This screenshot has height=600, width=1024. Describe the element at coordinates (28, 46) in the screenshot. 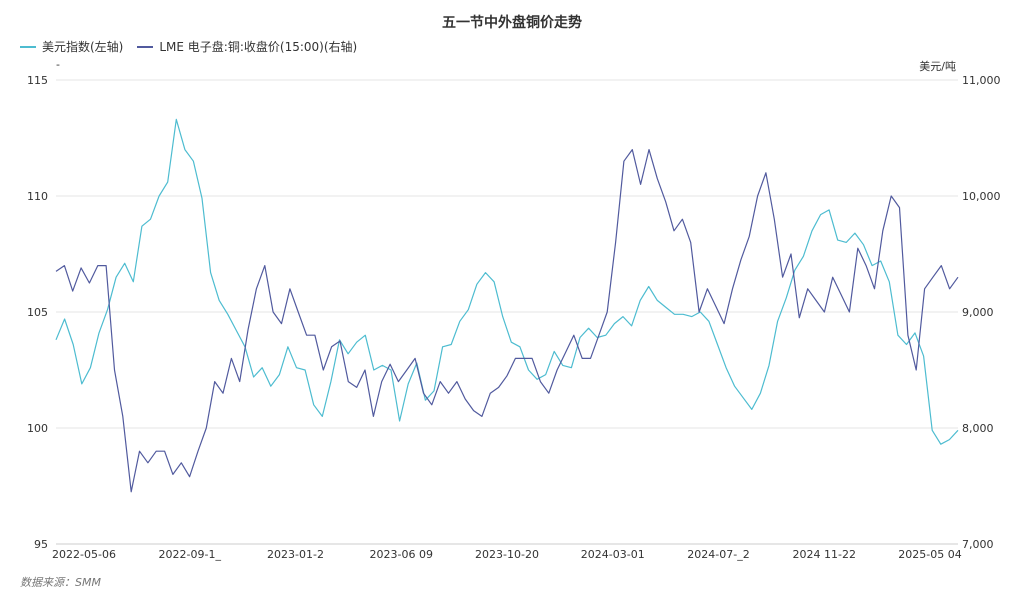

I see `legend-swatch-usd` at that location.